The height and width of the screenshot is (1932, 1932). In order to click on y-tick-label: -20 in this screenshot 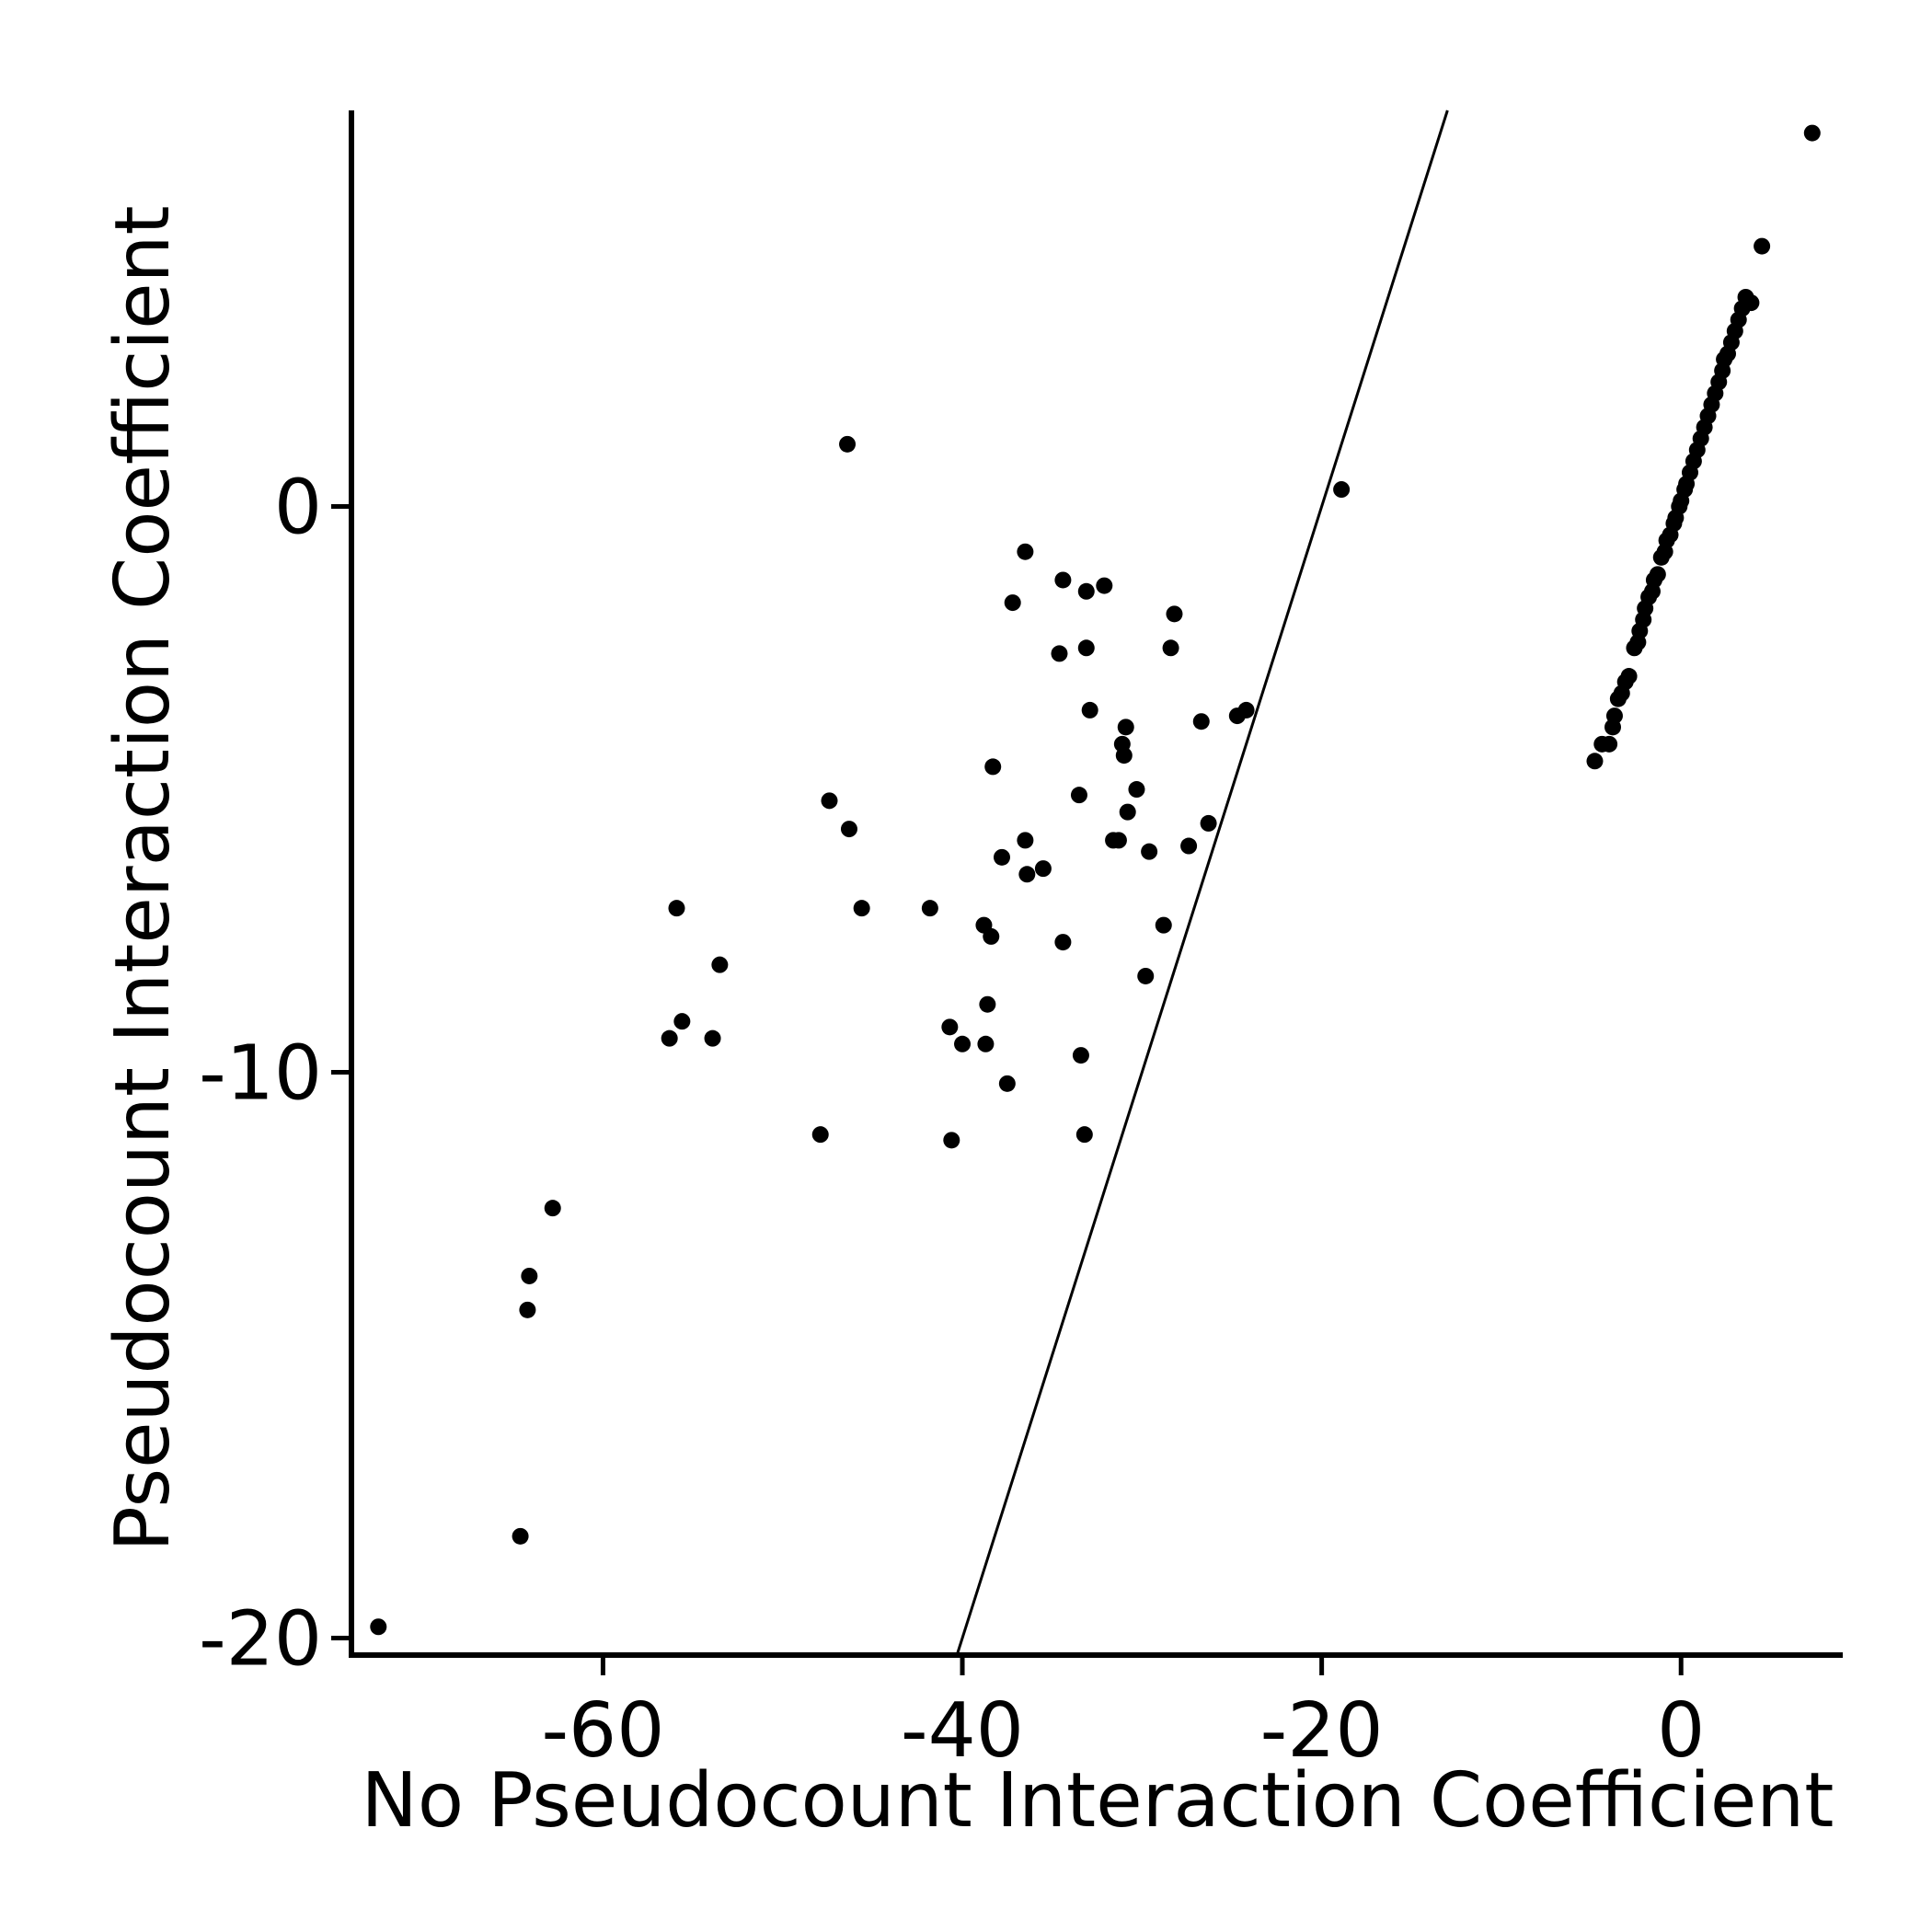, I will do `click(260, 1640)`.